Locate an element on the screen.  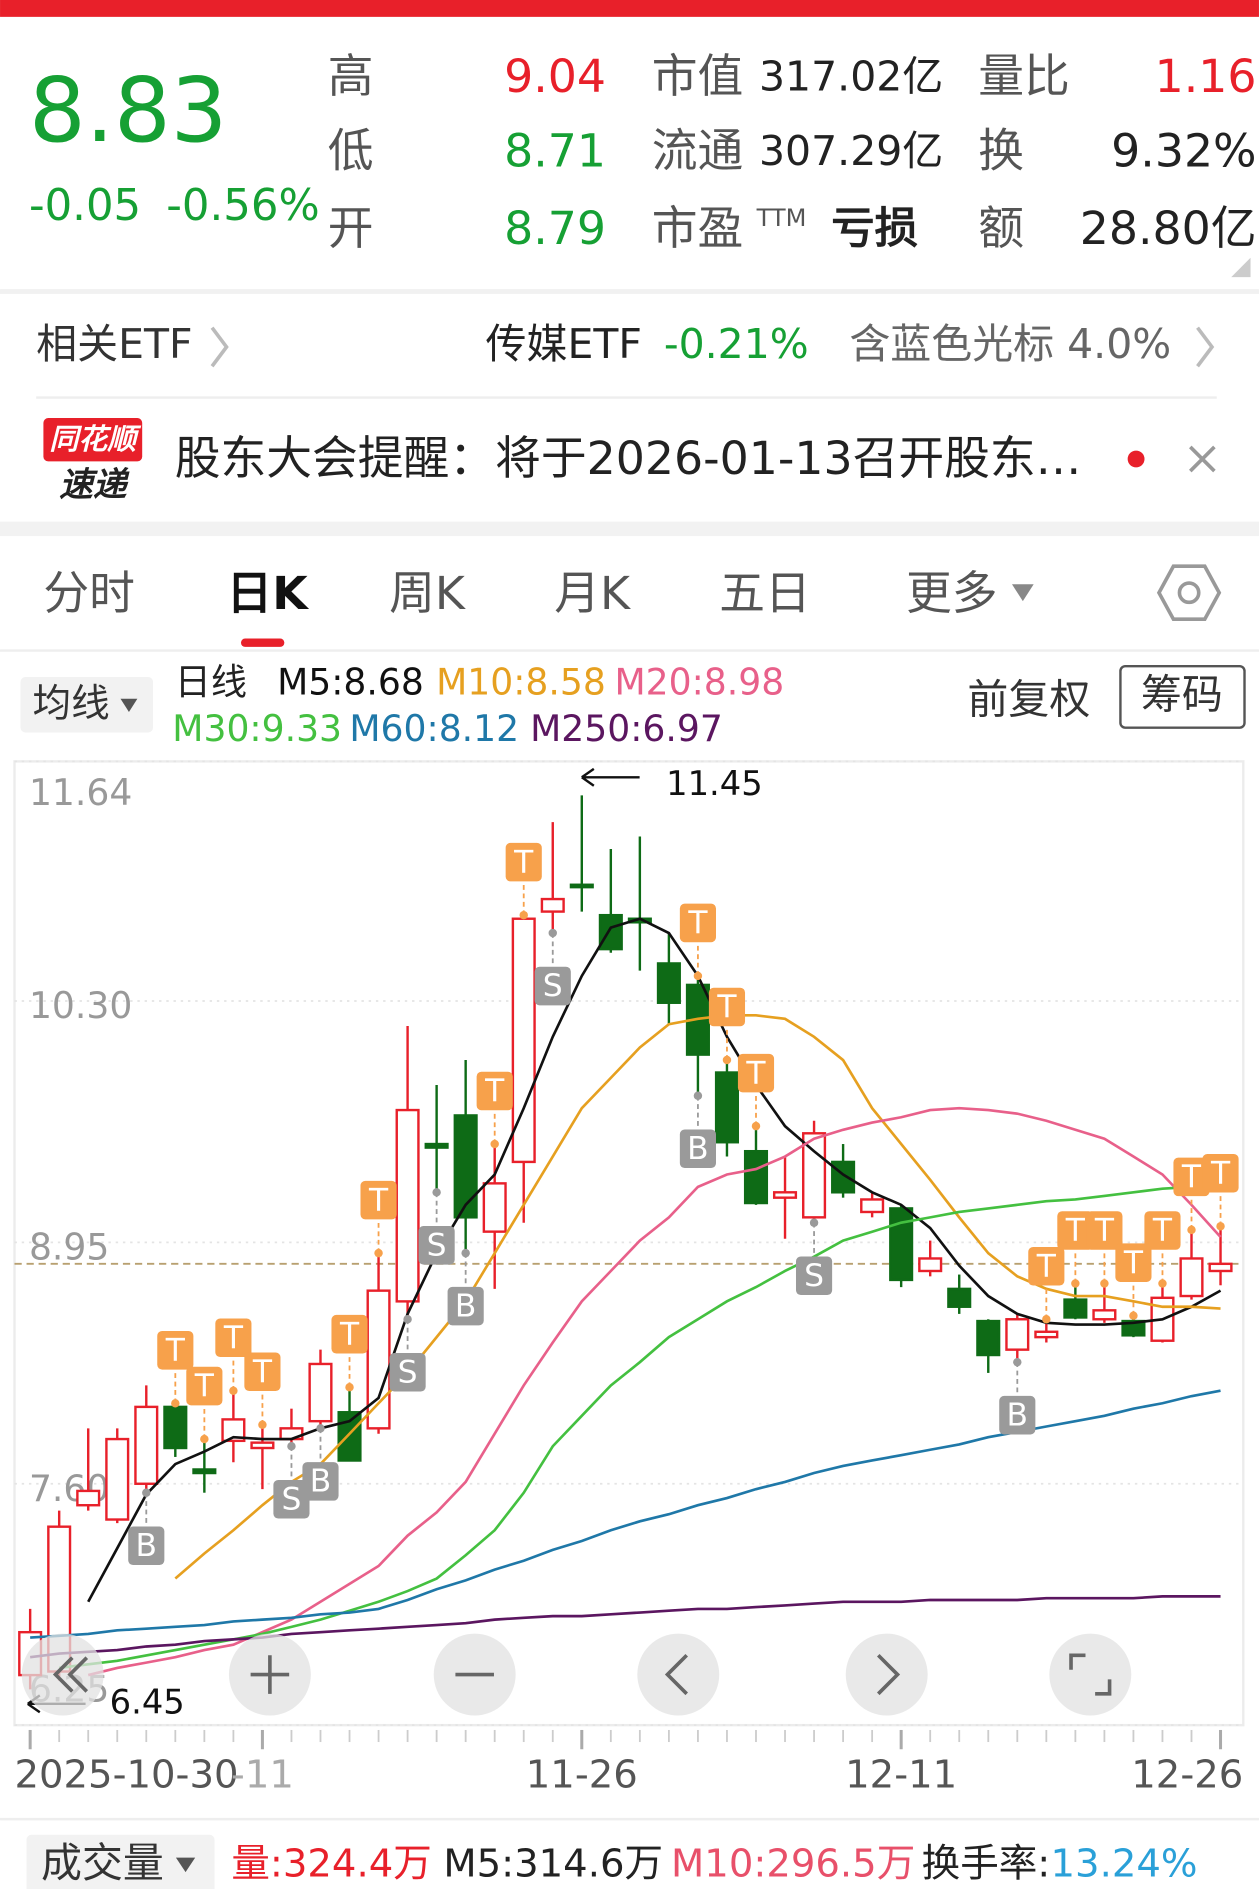
tab: 更多 is located at coordinates (952, 593).